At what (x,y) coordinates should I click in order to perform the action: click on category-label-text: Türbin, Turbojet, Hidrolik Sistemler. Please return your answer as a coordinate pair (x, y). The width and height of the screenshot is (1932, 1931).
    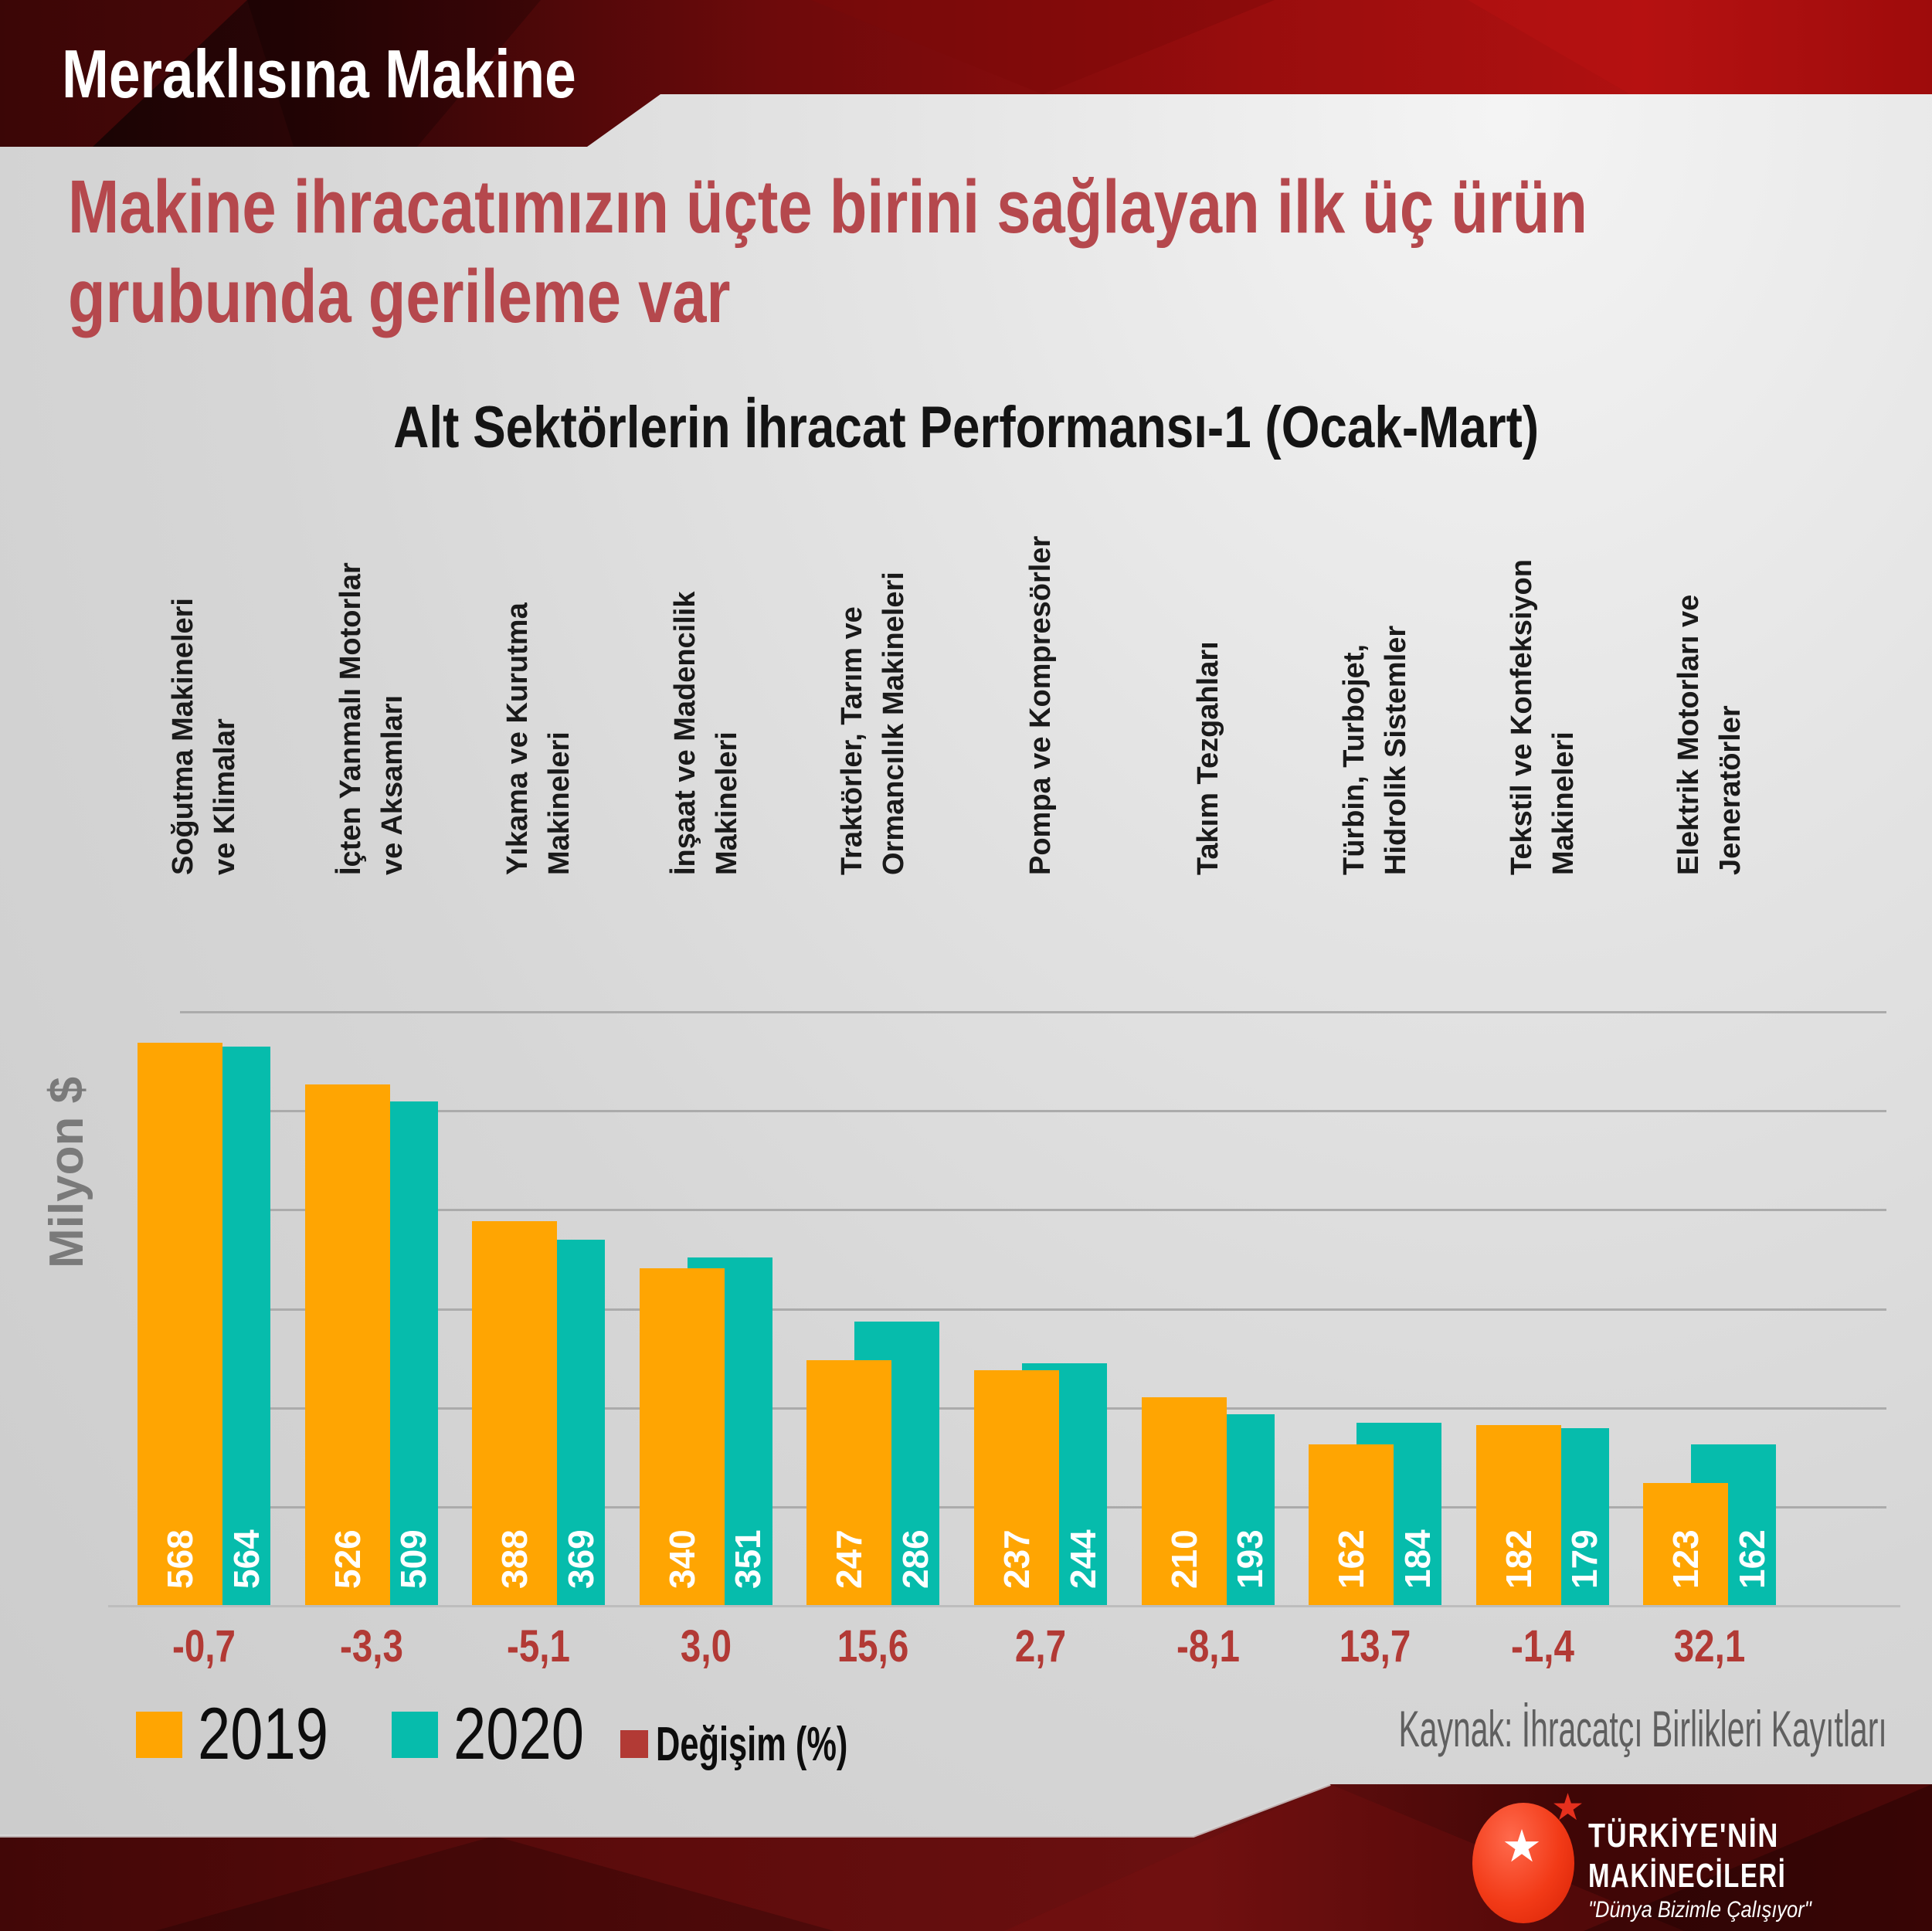
    Looking at the image, I should click on (1375, 750).